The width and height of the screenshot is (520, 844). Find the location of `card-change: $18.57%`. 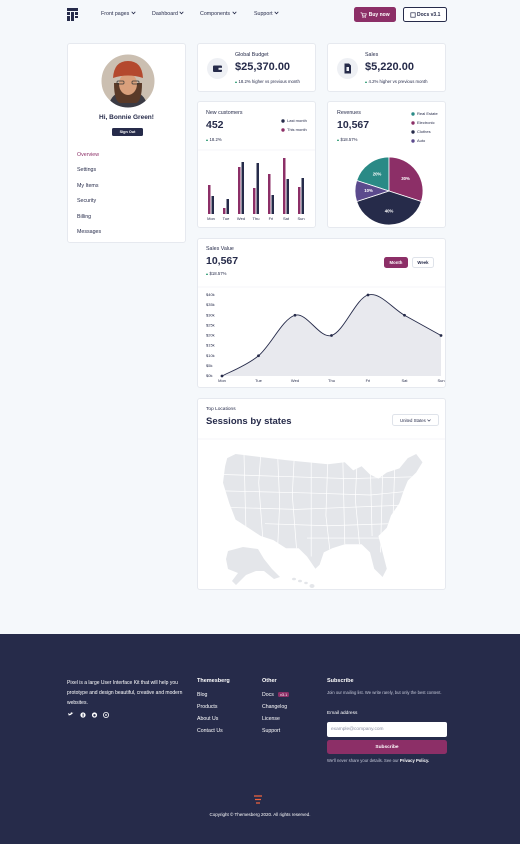

card-change: $18.57% is located at coordinates (216, 273).